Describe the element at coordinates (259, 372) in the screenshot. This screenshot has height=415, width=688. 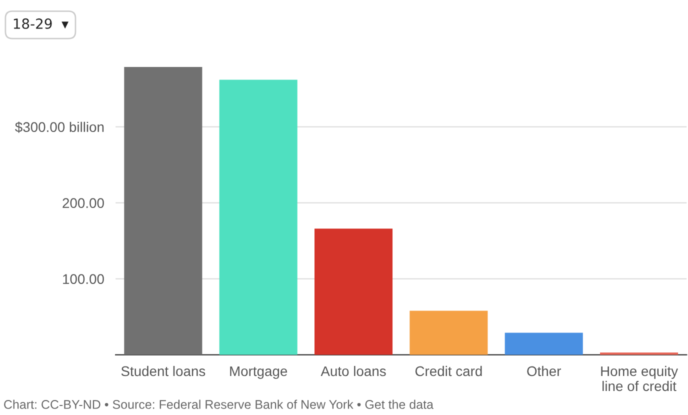
I see `x-tick-label: Mortgage` at that location.